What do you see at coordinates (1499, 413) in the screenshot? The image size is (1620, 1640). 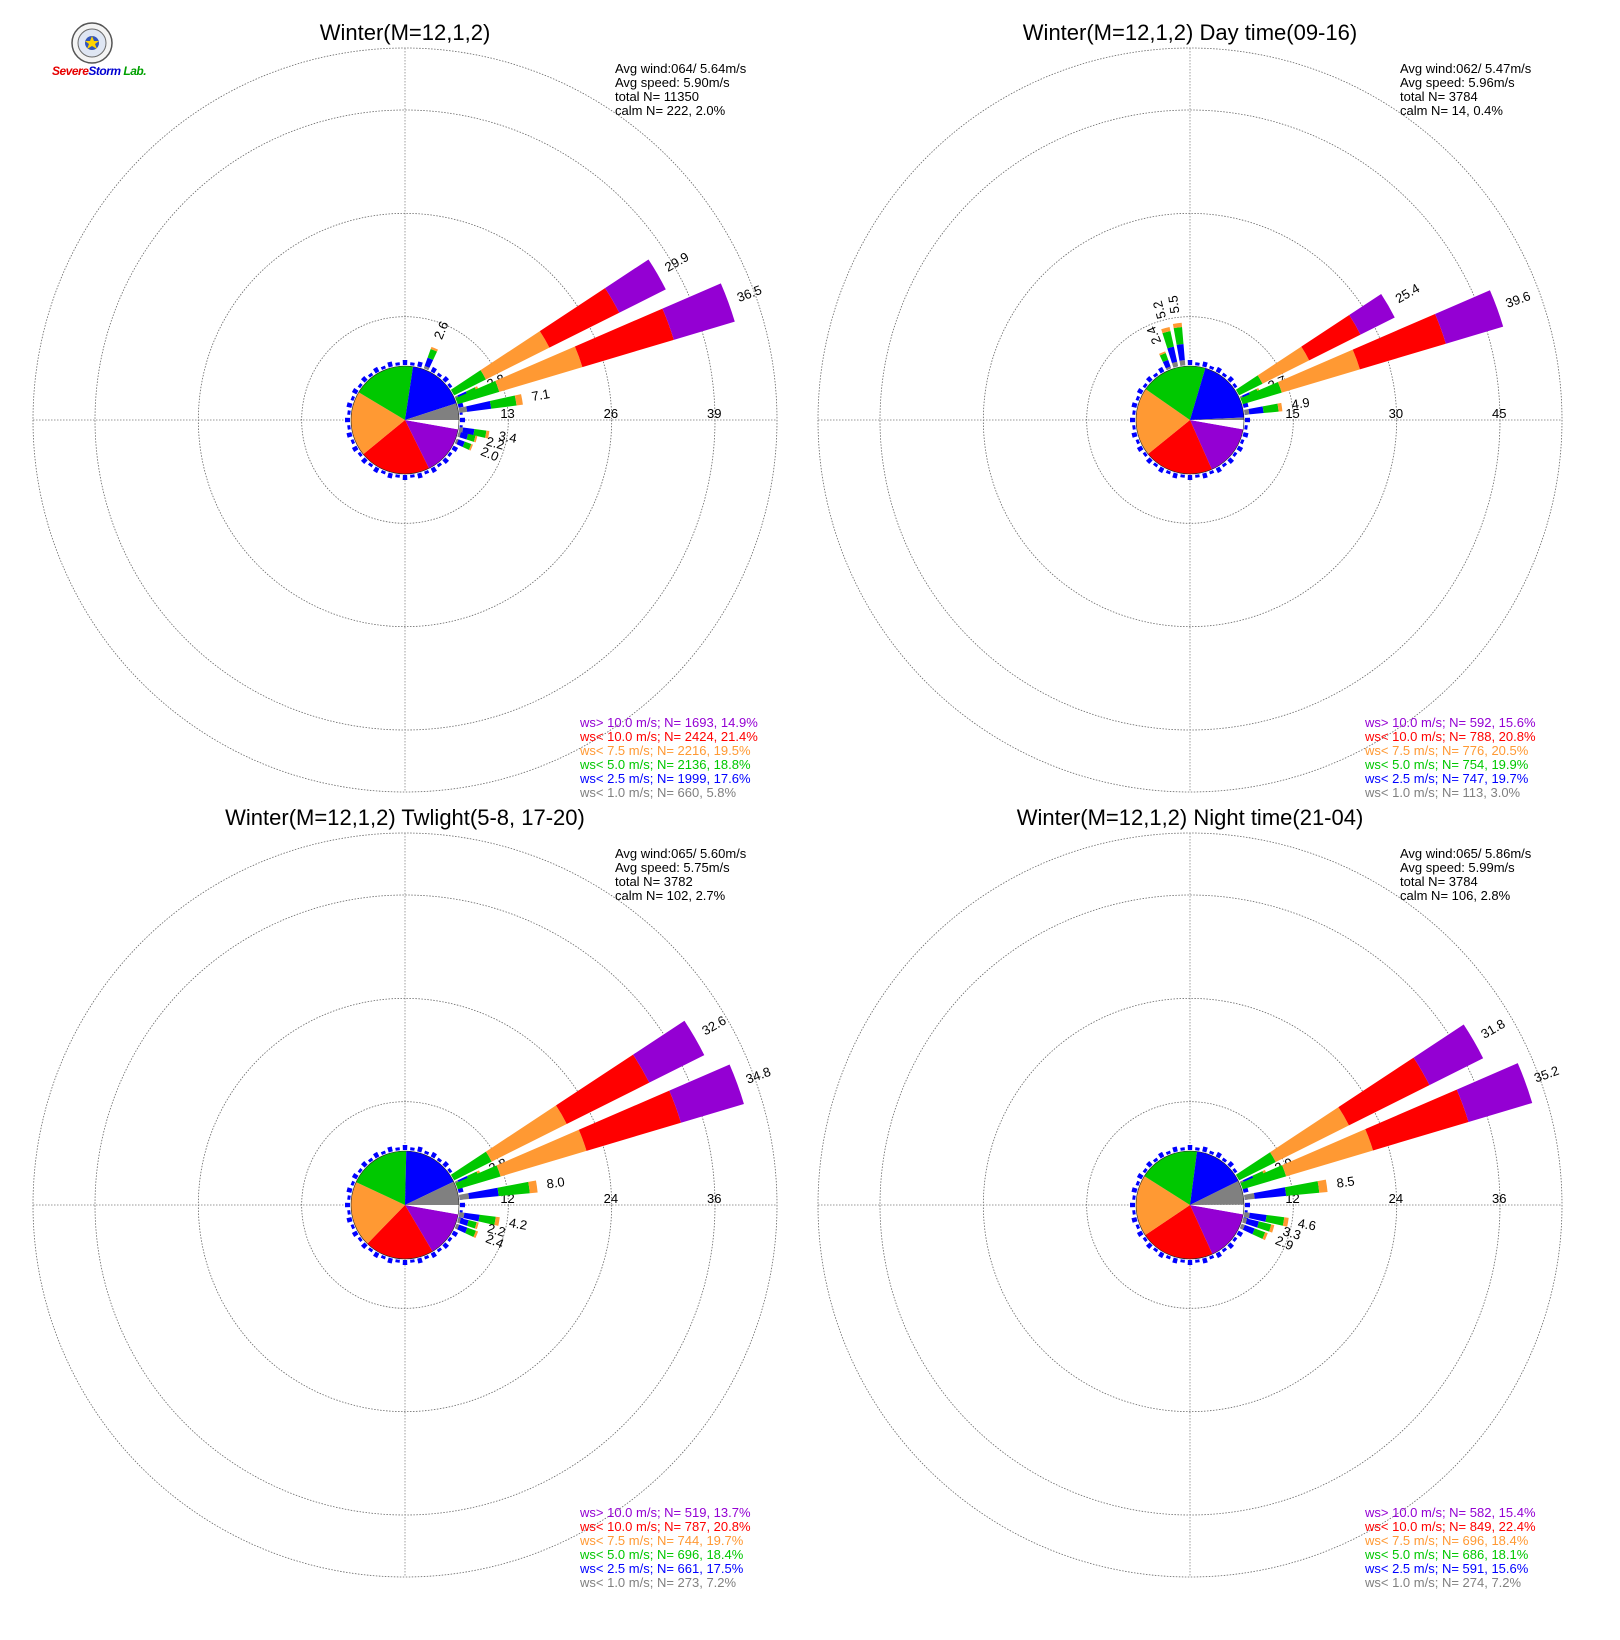 I see `radial-tick-label: 45` at bounding box center [1499, 413].